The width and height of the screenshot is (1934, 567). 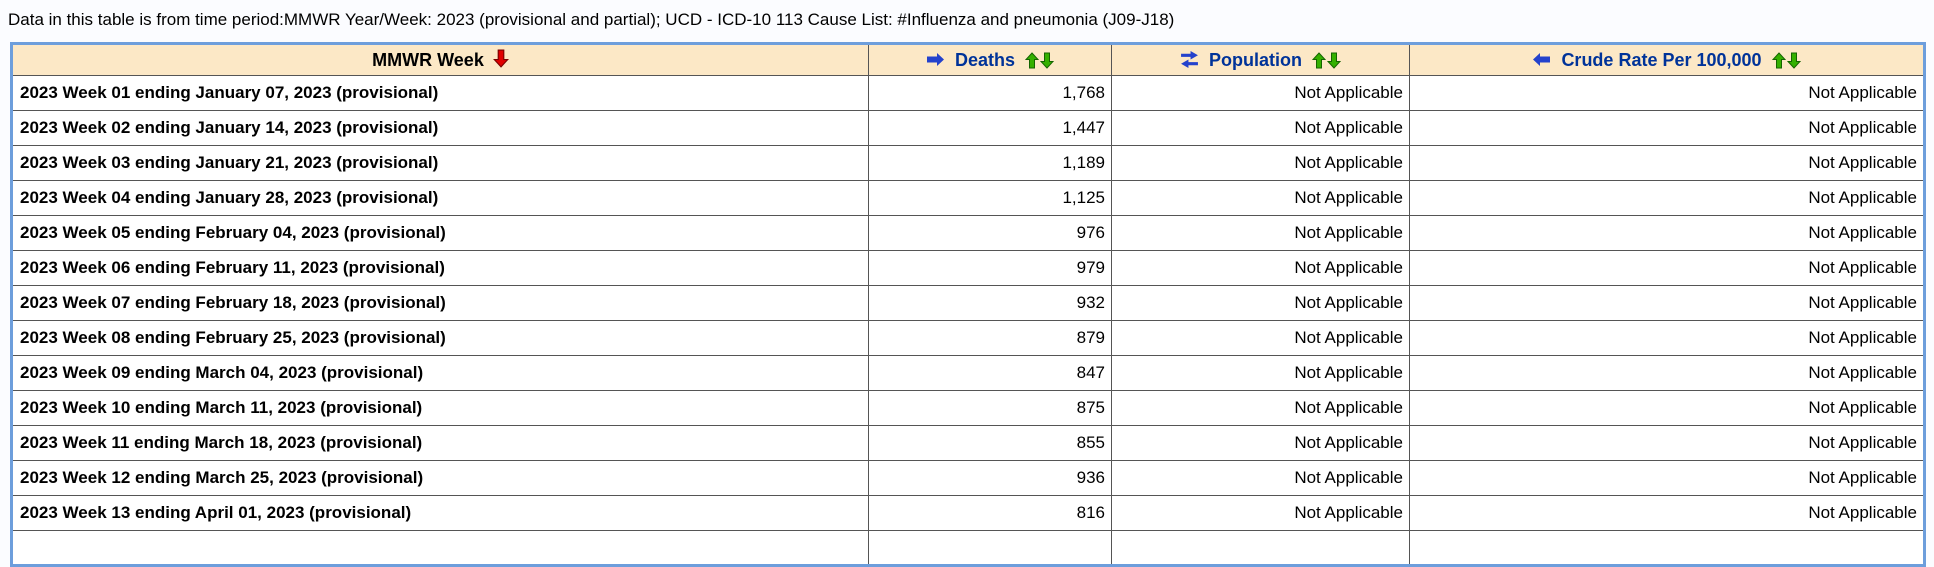 What do you see at coordinates (990, 512) in the screenshot?
I see `deaths-cell: 816` at bounding box center [990, 512].